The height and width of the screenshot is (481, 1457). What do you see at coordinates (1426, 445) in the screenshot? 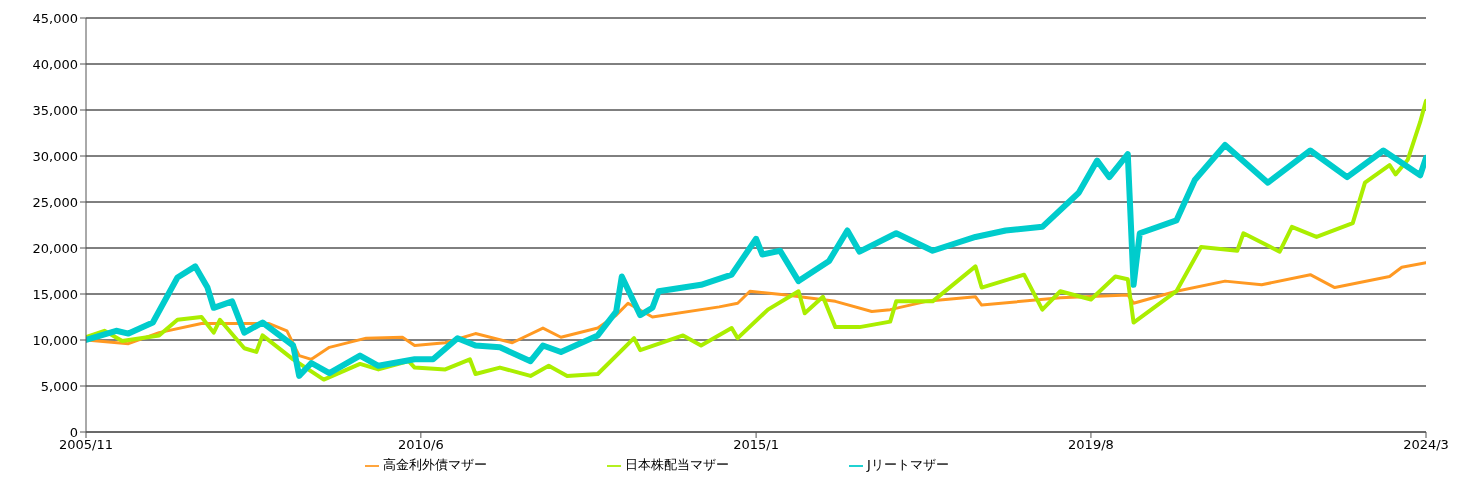
I see `x-tick-label: 2024/3` at bounding box center [1426, 445].